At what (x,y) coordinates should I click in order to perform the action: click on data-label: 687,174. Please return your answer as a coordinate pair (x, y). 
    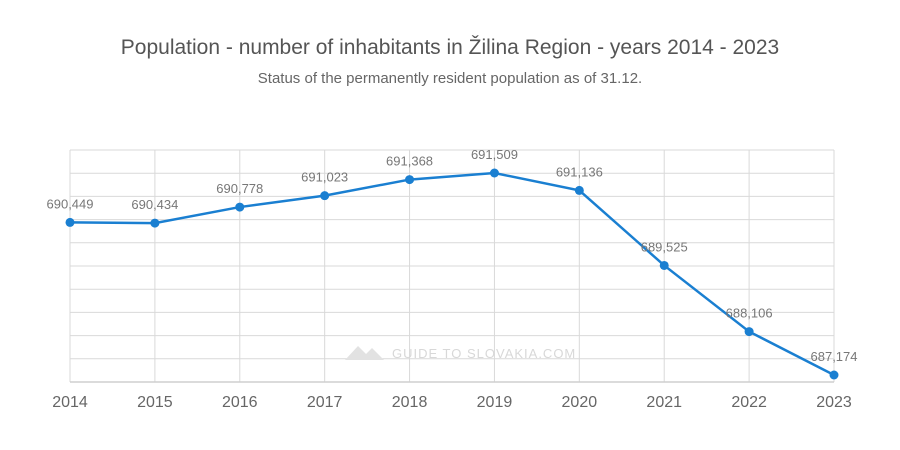
    Looking at the image, I should click on (834, 356).